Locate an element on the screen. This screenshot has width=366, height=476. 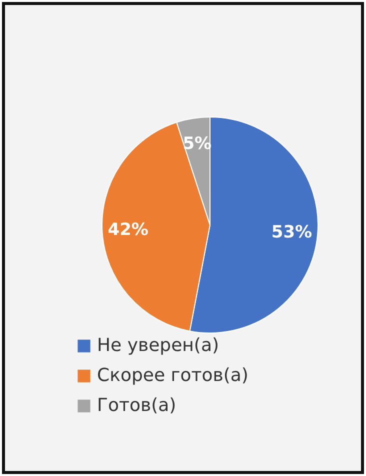
legend-label: Скорее готов(а) is located at coordinates (172, 375).